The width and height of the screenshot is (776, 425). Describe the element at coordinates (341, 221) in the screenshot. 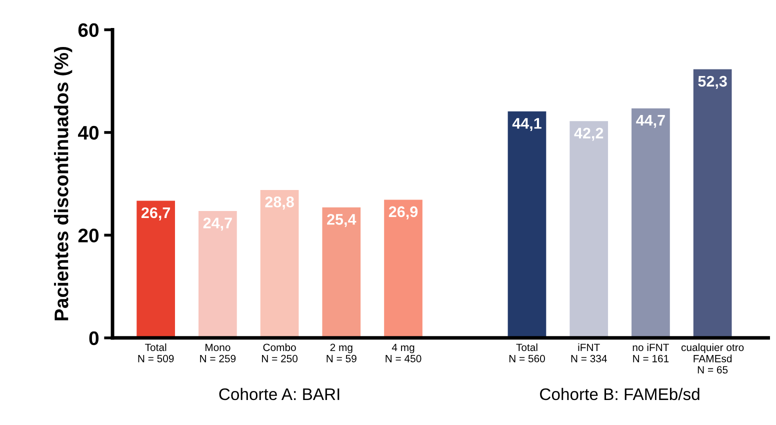

I see `data-label: 25,4` at that location.